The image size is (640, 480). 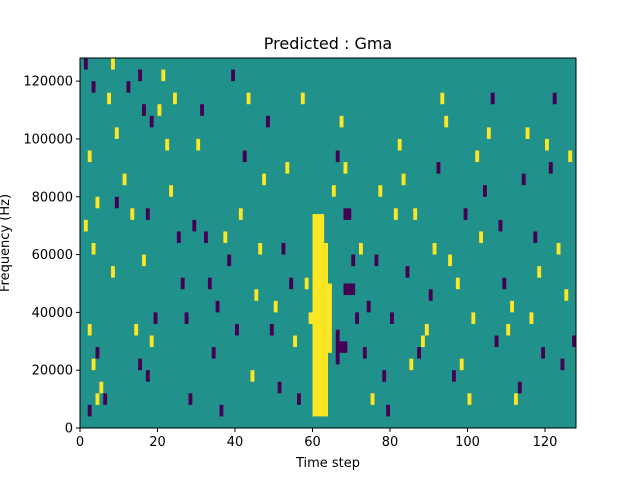 What do you see at coordinates (52, 313) in the screenshot?
I see `y-tick-label: 40000` at bounding box center [52, 313].